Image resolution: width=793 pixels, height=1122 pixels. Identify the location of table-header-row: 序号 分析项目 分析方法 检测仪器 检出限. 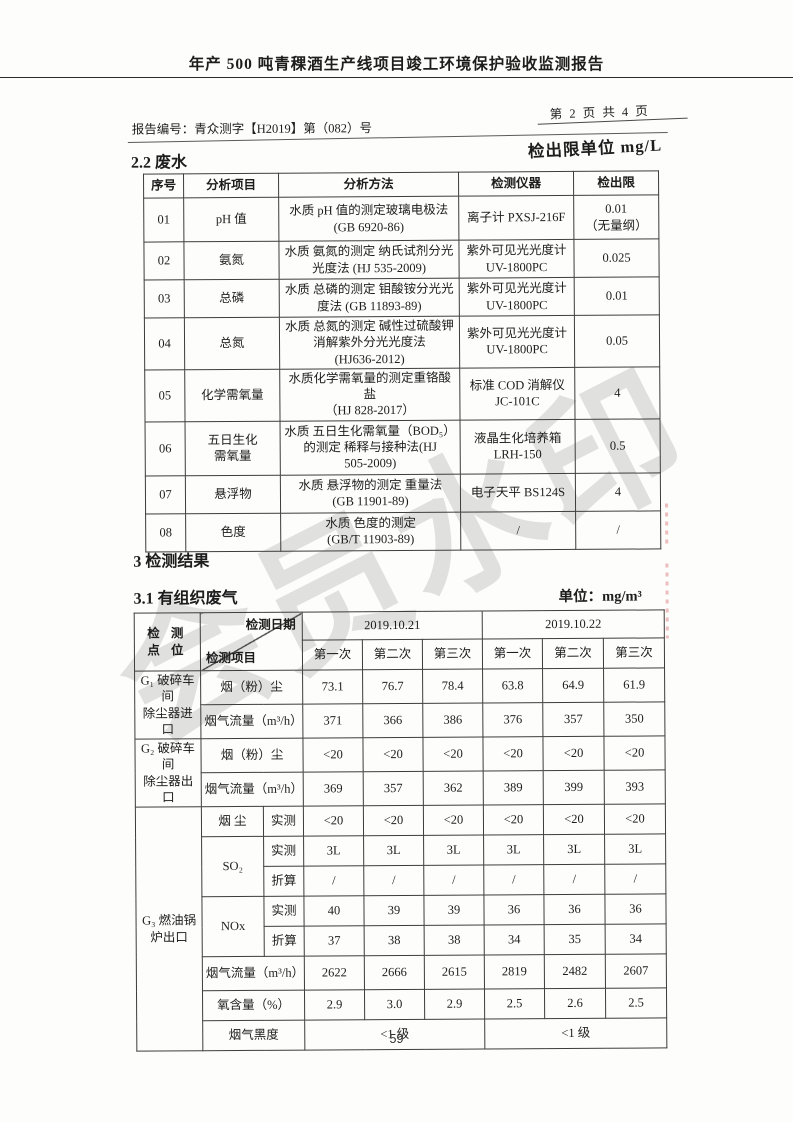
(401, 184).